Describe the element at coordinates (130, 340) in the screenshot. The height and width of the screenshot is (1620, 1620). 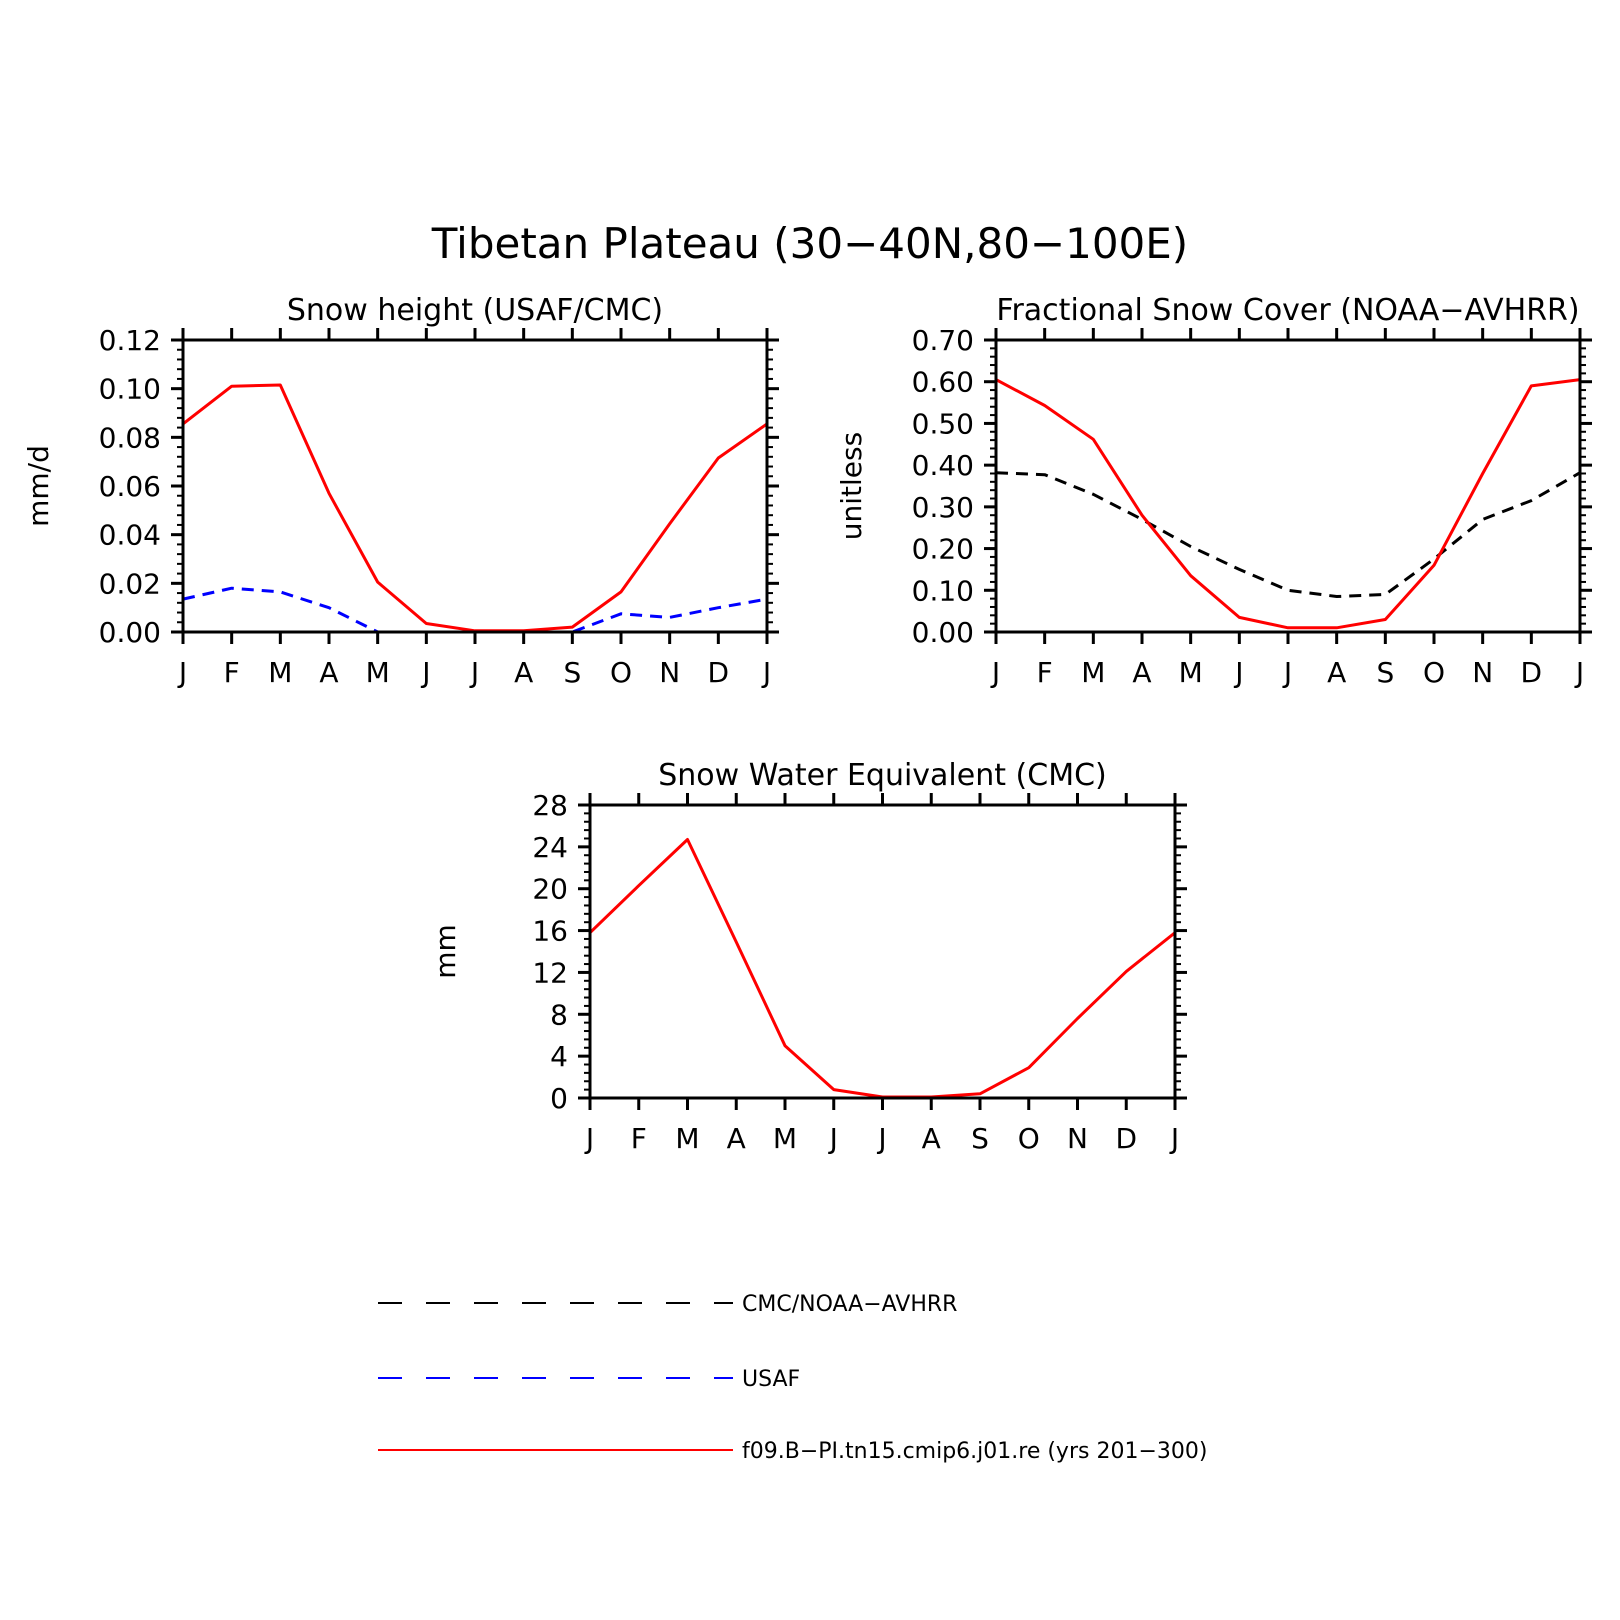
I see `y-tick-label: 0.12` at that location.